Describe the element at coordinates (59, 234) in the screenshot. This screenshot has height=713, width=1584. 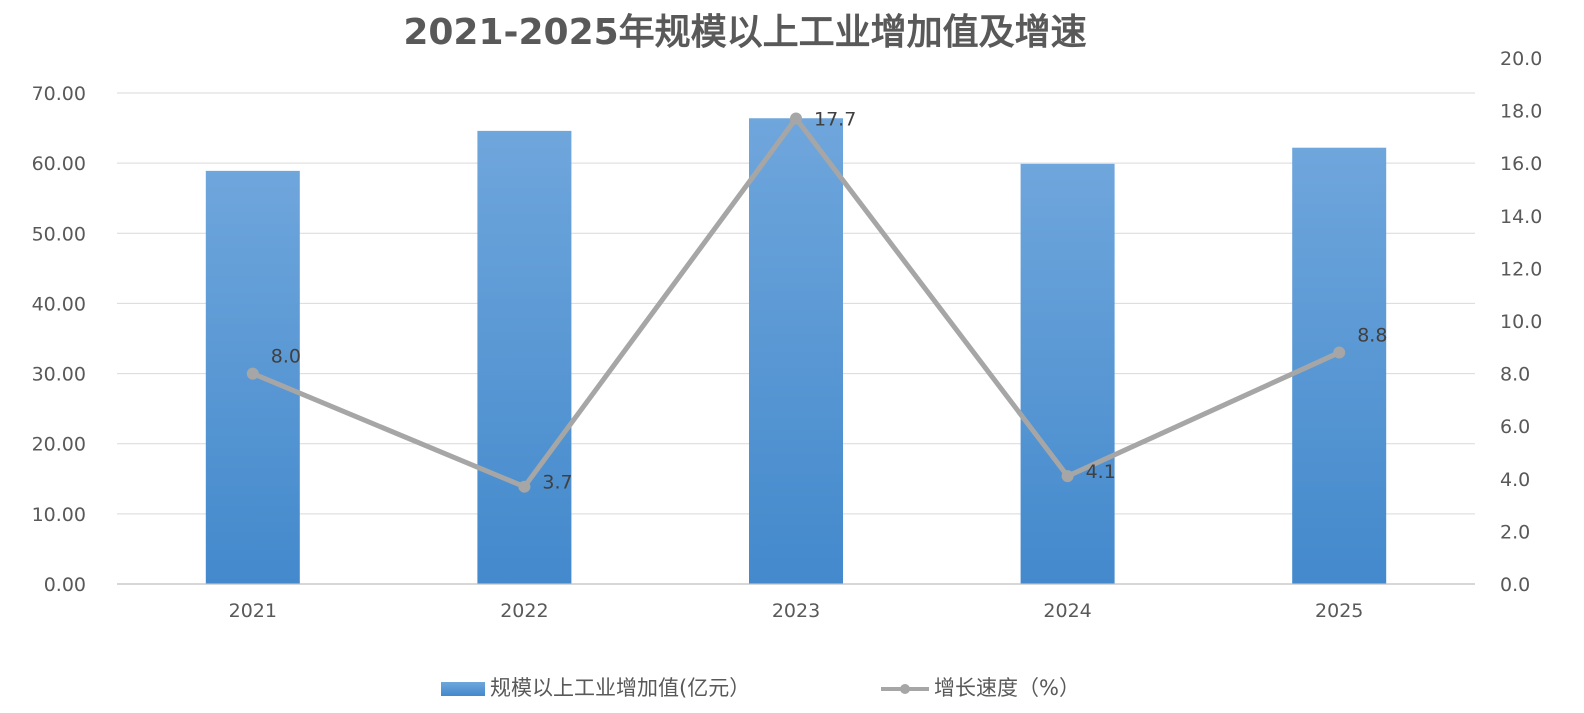
I see `left-tick-label: 50.00` at that location.